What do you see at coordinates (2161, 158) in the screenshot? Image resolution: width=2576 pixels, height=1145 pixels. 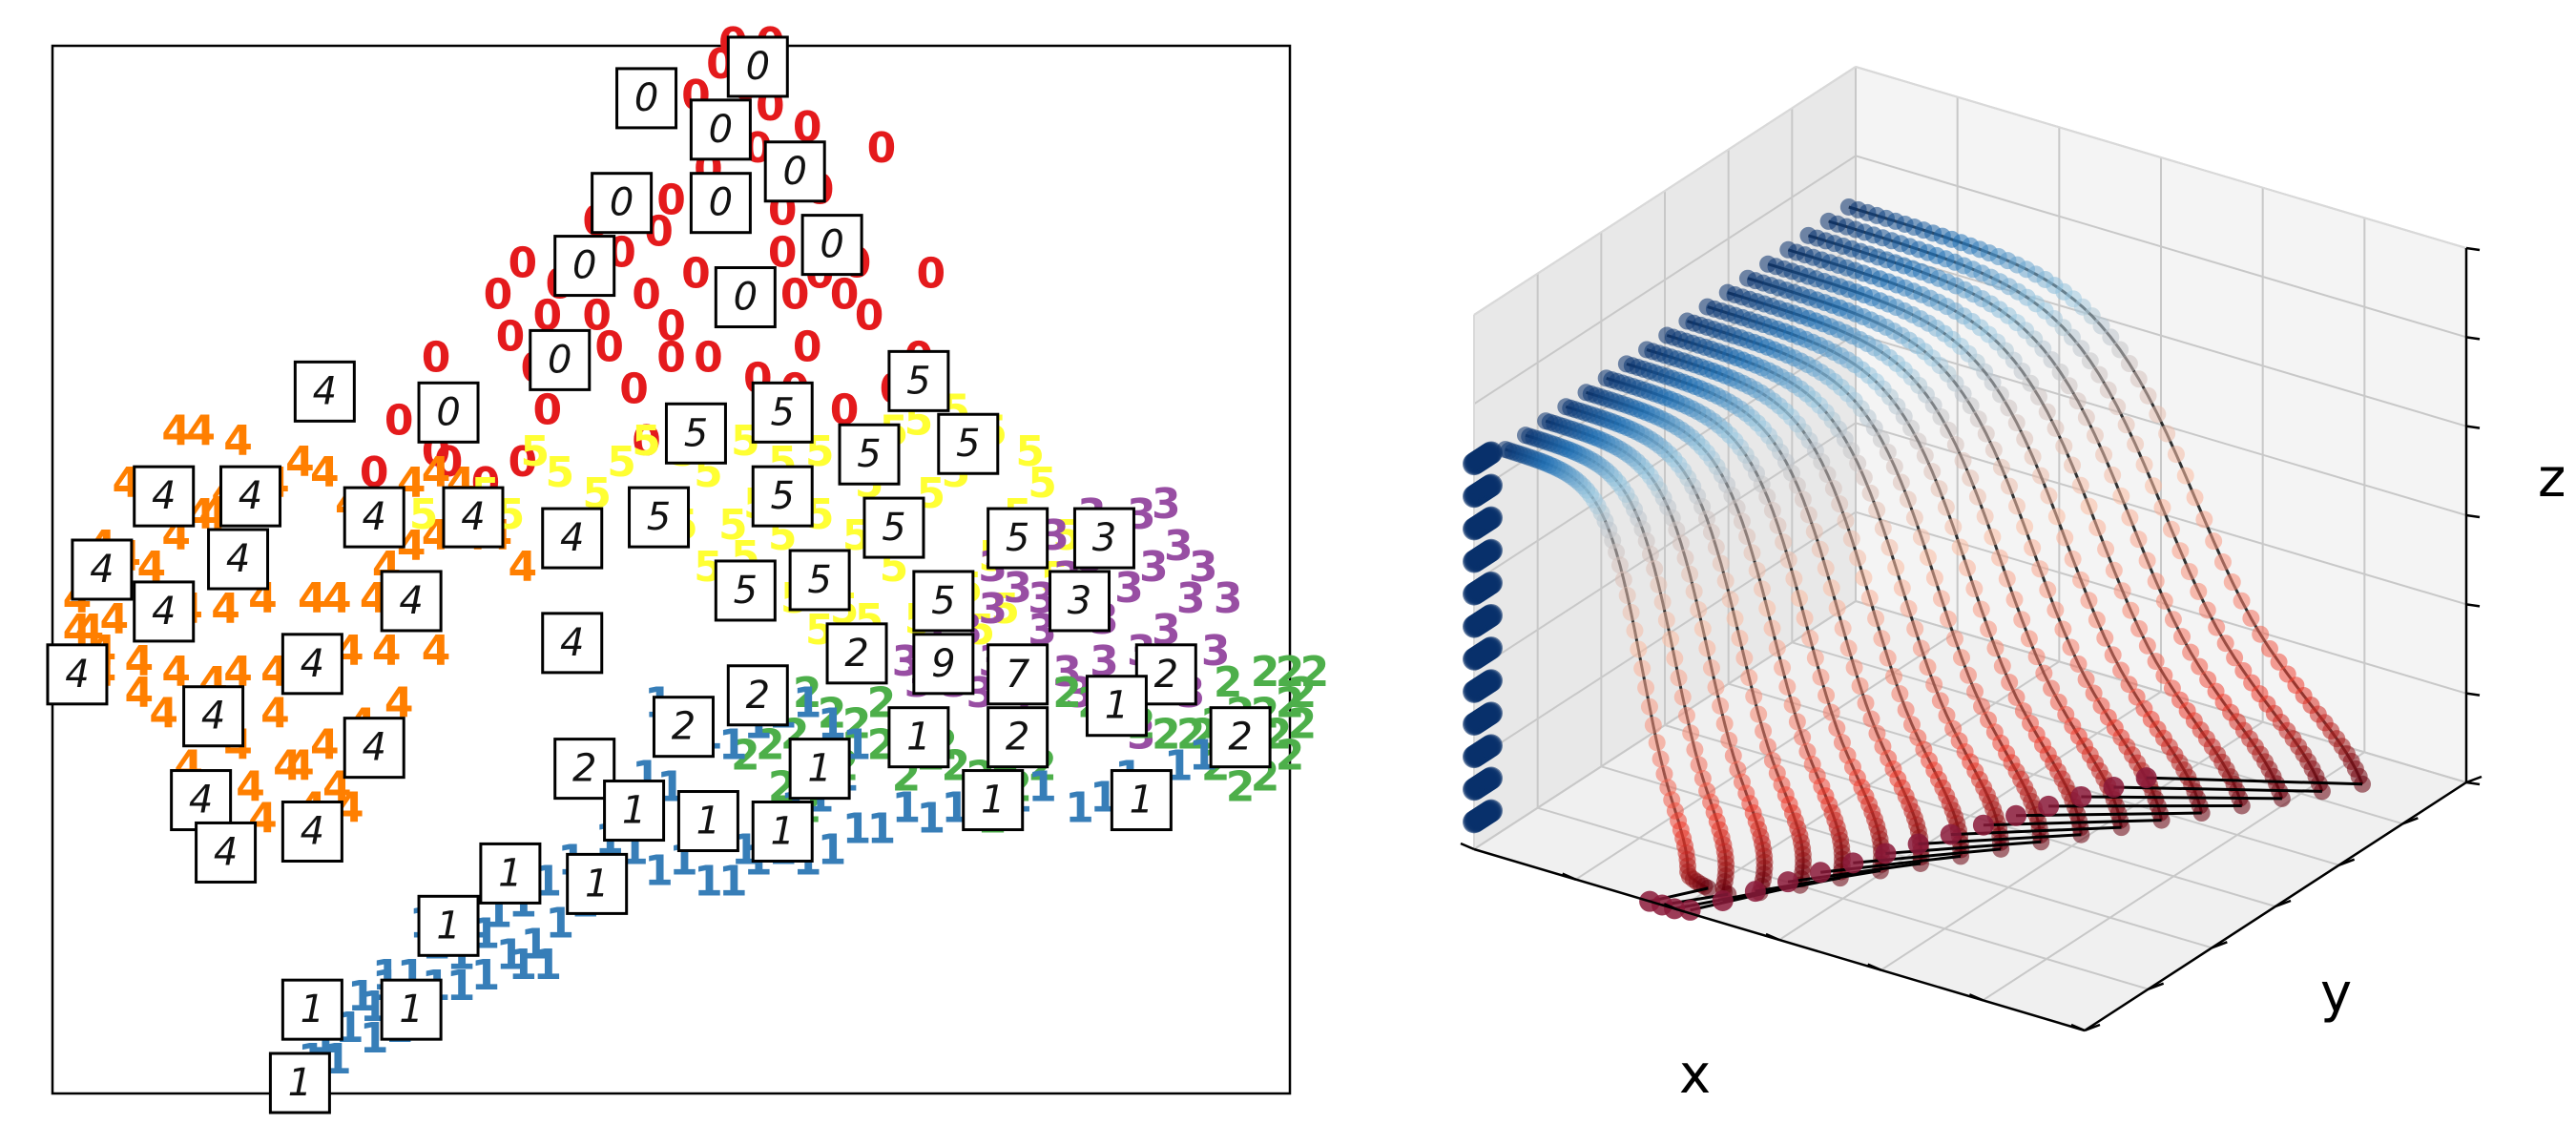 I see `pane-edge` at bounding box center [2161, 158].